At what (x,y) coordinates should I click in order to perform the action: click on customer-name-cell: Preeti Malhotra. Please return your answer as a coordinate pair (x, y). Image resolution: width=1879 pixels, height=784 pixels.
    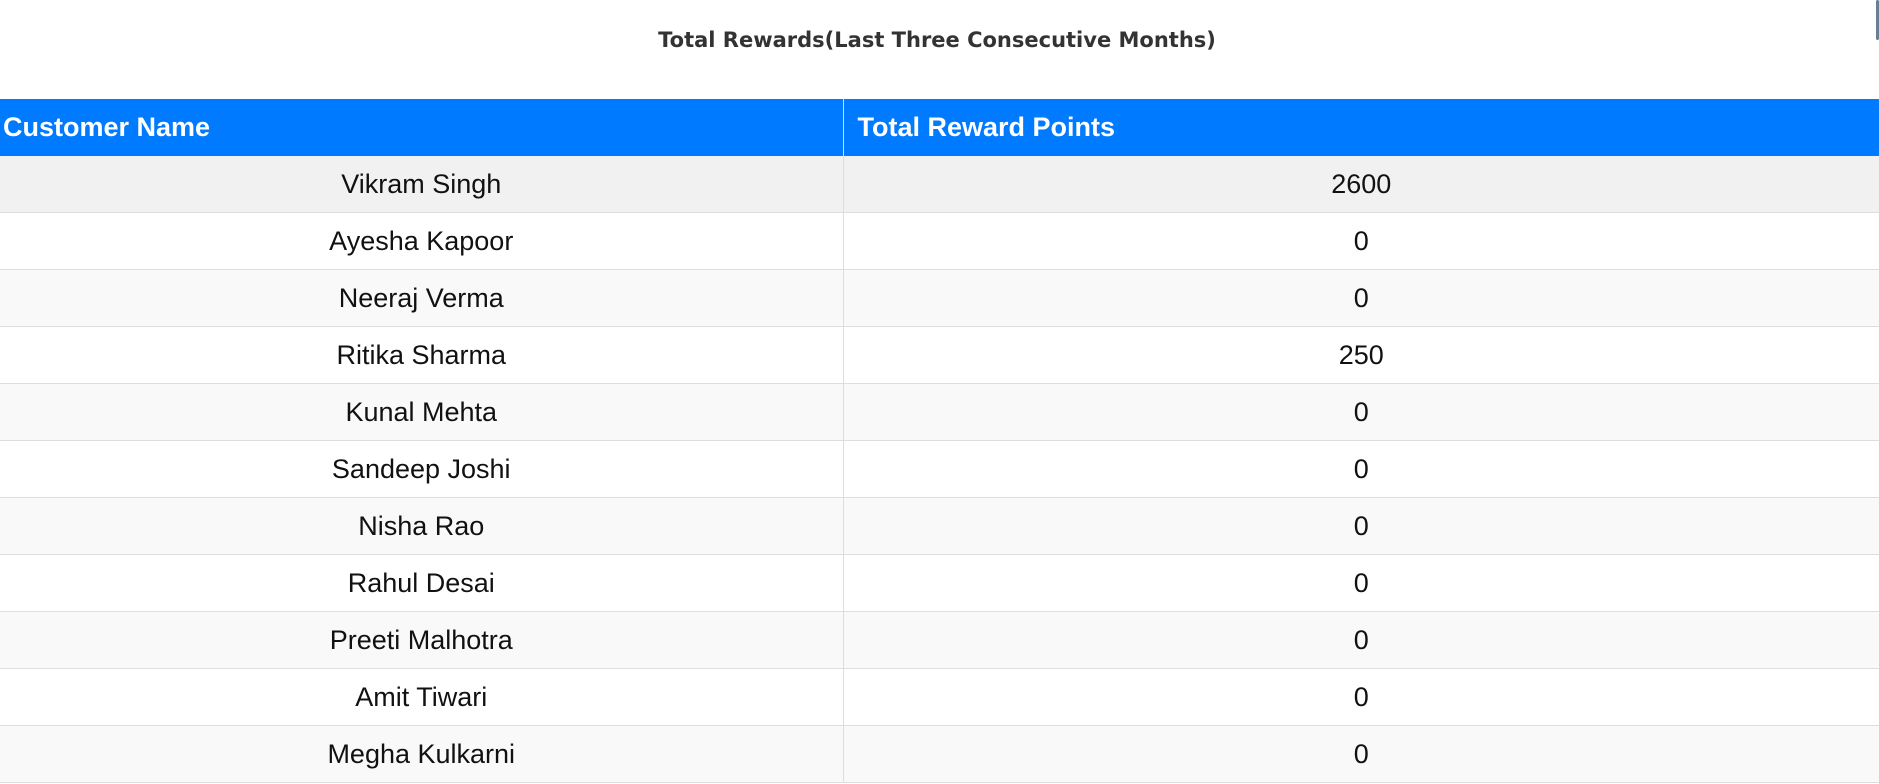
    Looking at the image, I should click on (422, 640).